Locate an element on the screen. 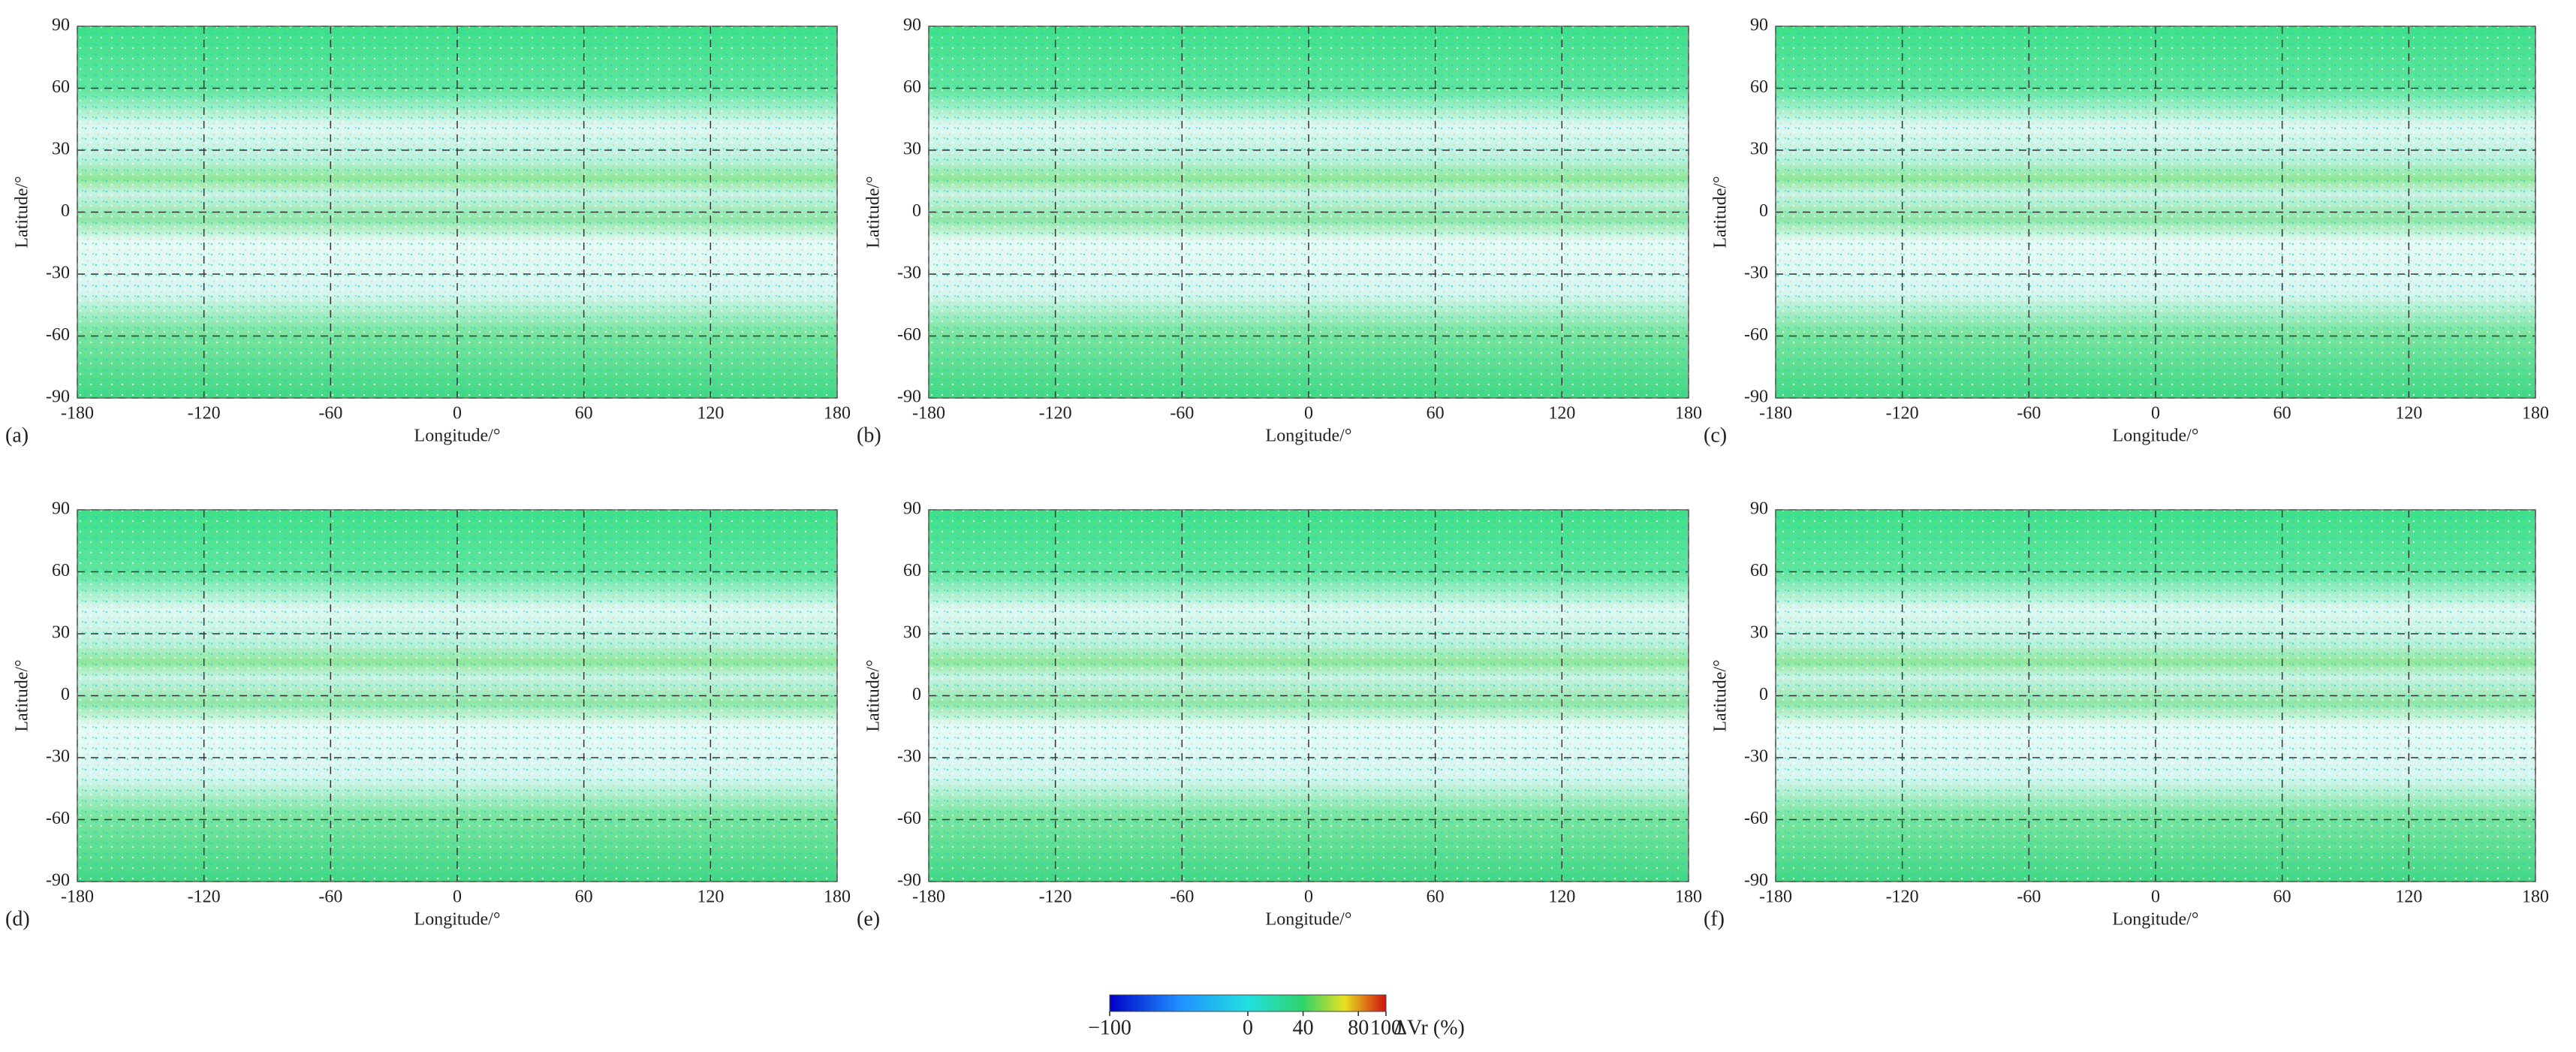 The image size is (2576, 1052). panel-label: (f) is located at coordinates (1714, 918).